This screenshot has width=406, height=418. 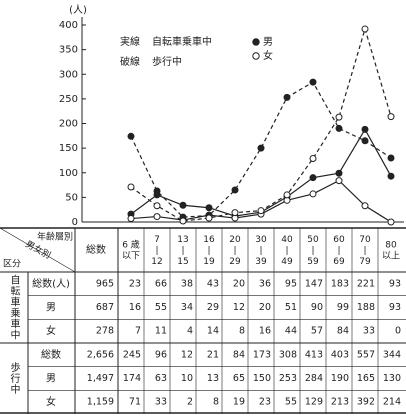 I want to click on cell: 2, so click(x=190, y=402).